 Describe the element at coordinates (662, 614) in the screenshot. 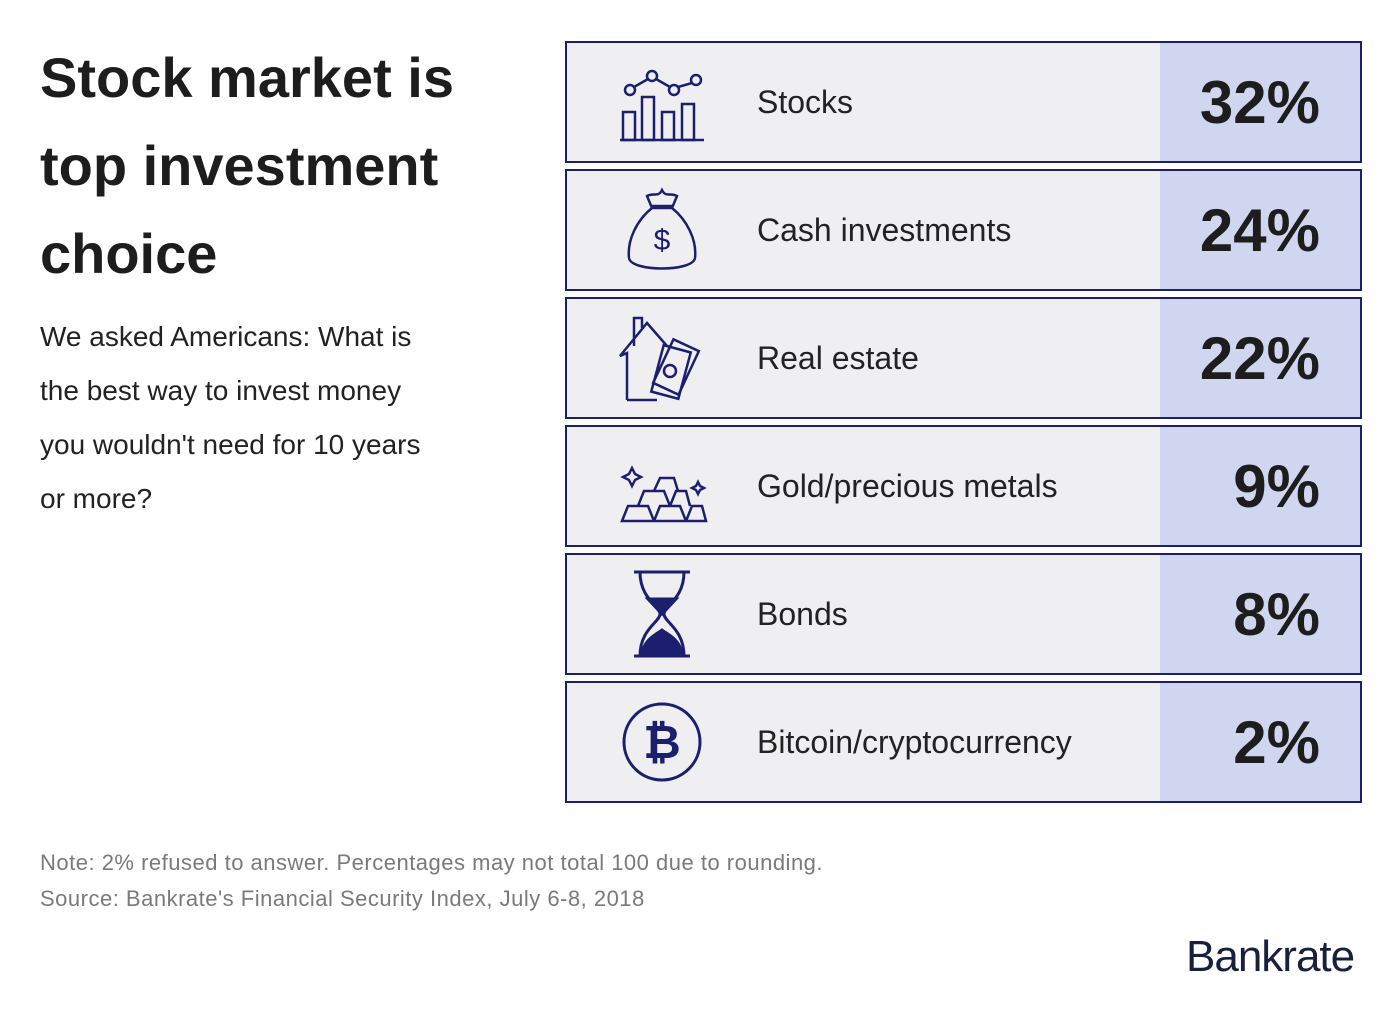

I see `hourglass-icon` at that location.